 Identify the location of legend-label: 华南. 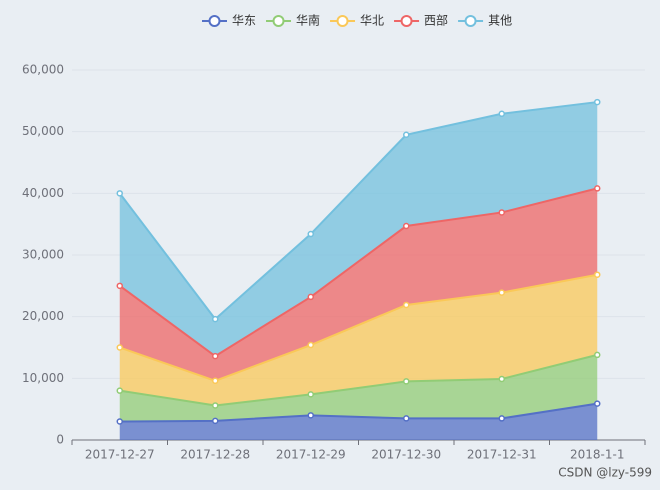
(308, 20).